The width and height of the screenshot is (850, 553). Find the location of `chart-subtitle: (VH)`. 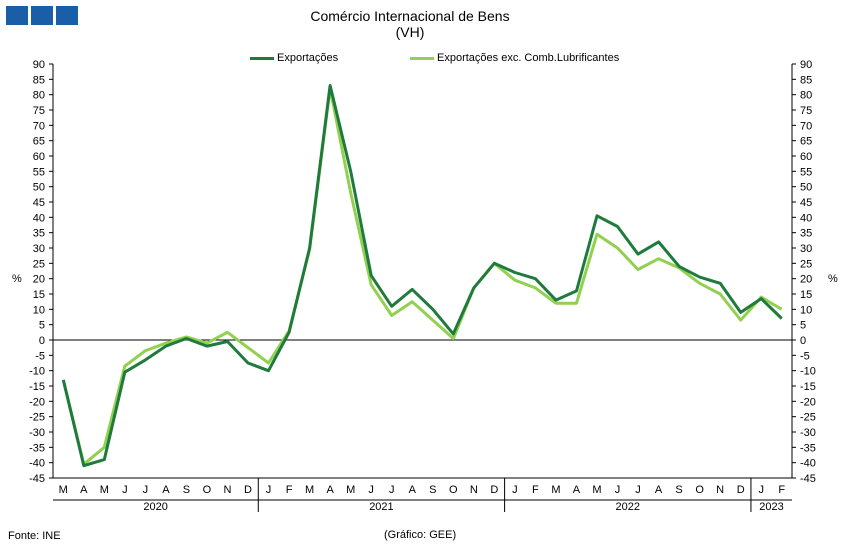

chart-subtitle: (VH) is located at coordinates (410, 32).